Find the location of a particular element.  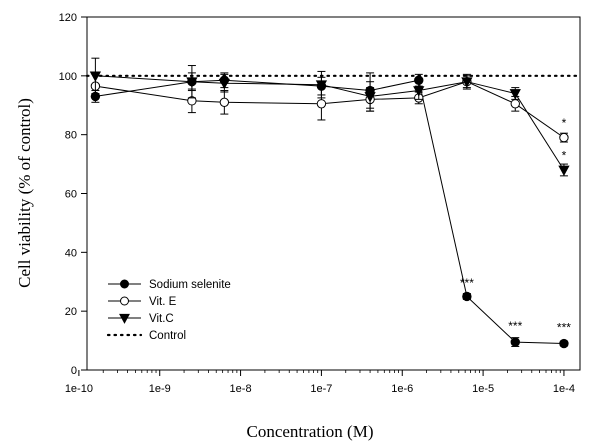

y-axis-title: Cell viability (% of control) is located at coordinates (24, 193).